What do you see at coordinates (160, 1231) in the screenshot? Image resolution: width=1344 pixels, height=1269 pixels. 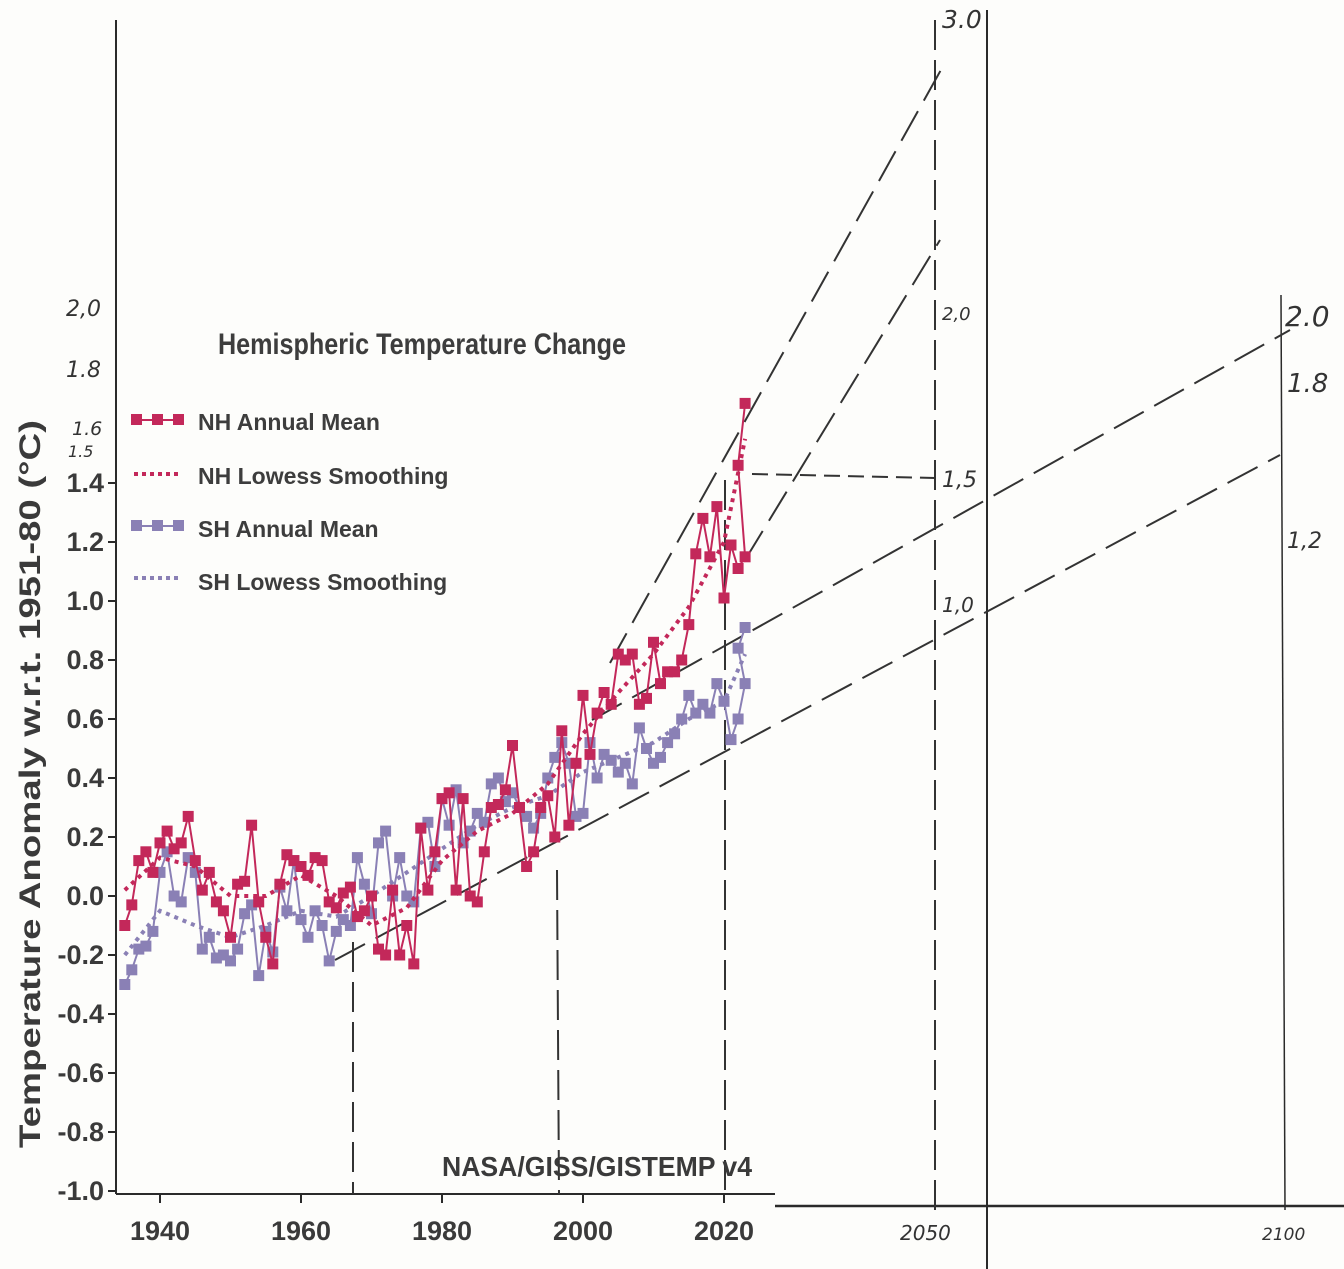 I see `x-tick-label: 1940` at bounding box center [160, 1231].